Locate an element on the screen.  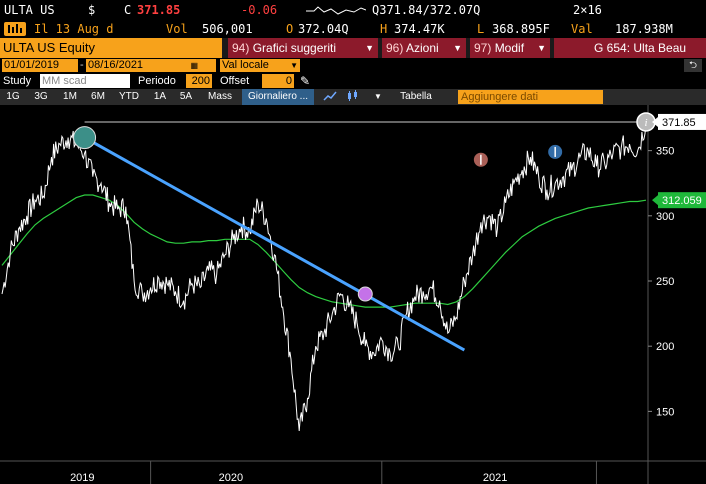
range-1y-button: 1A is located at coordinates (160, 96).